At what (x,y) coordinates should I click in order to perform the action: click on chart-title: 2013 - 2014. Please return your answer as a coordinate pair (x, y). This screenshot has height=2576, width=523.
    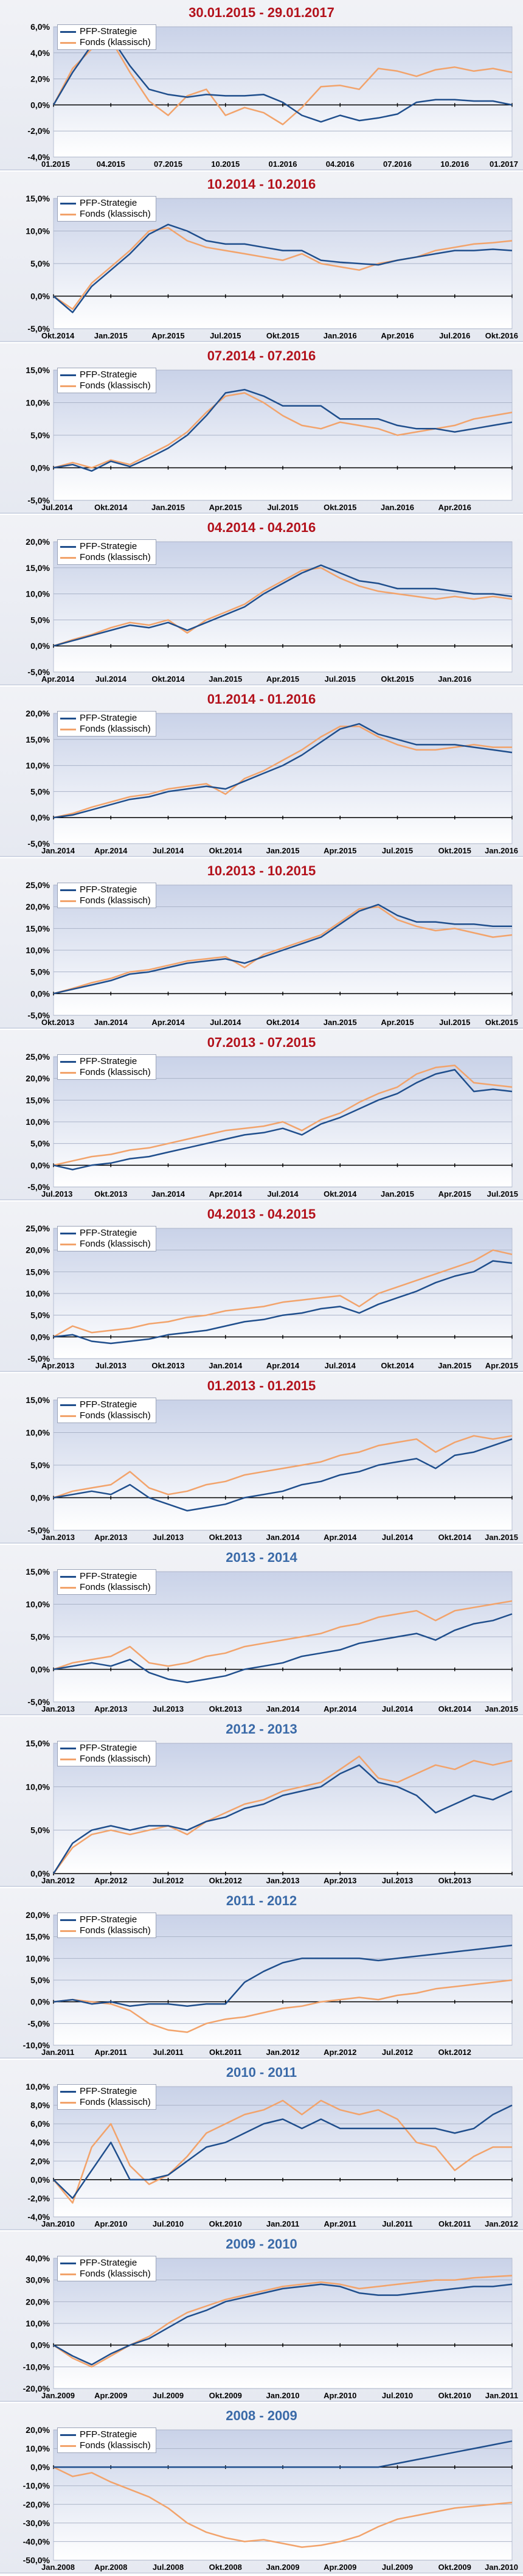
    Looking at the image, I should click on (261, 1557).